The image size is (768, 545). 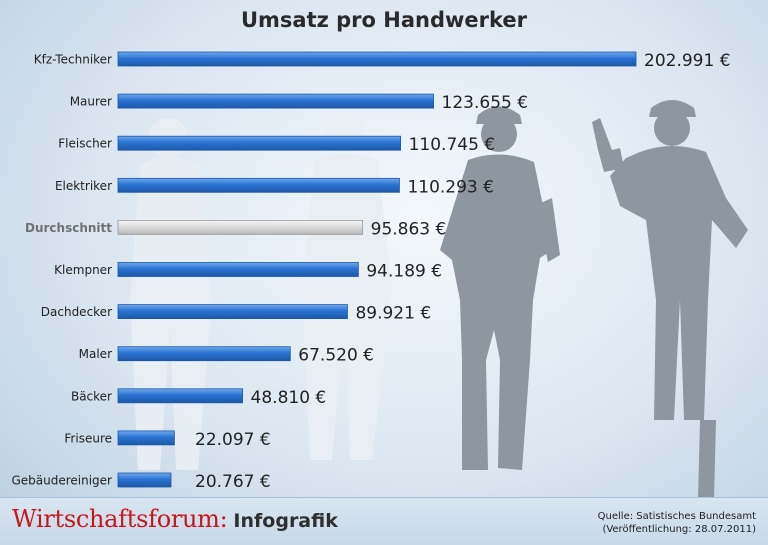 I want to click on value-label: 20.767 €, so click(x=233, y=482).